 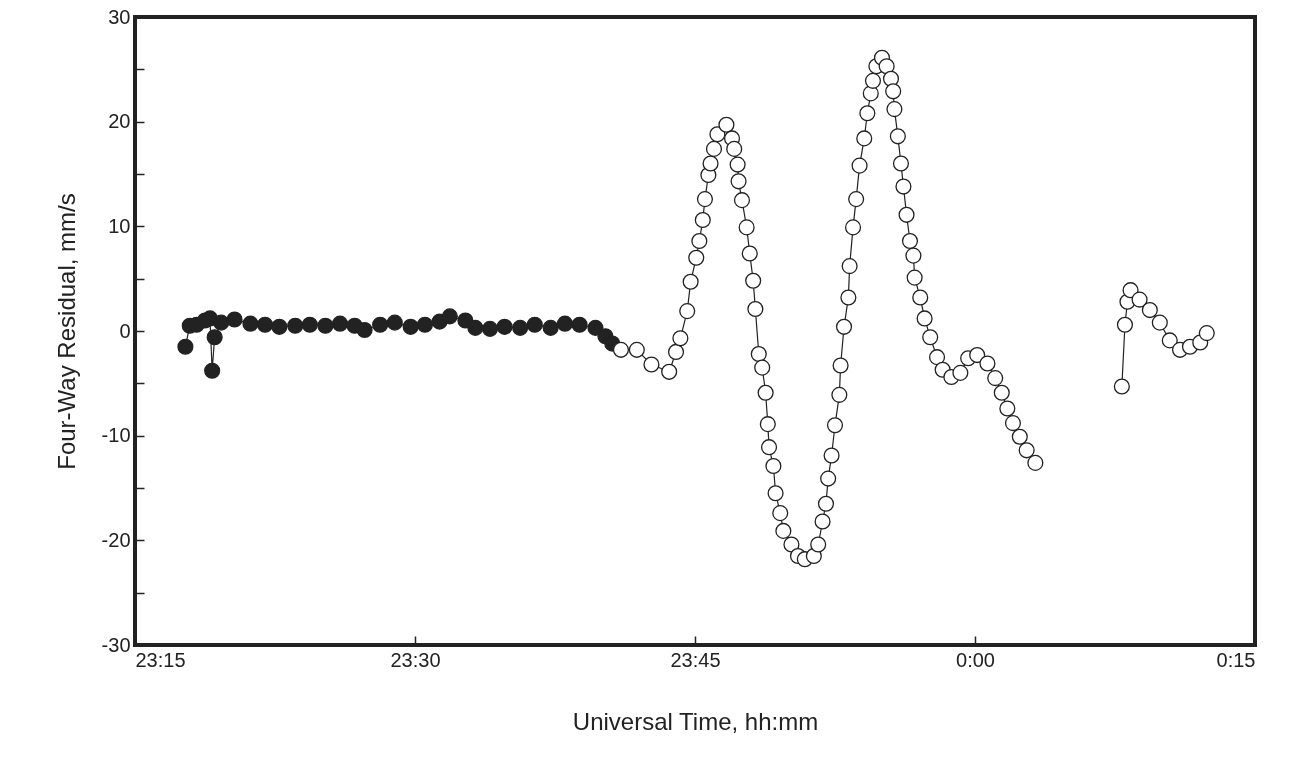 I want to click on x-tick-label: 23:30, so click(x=415, y=659).